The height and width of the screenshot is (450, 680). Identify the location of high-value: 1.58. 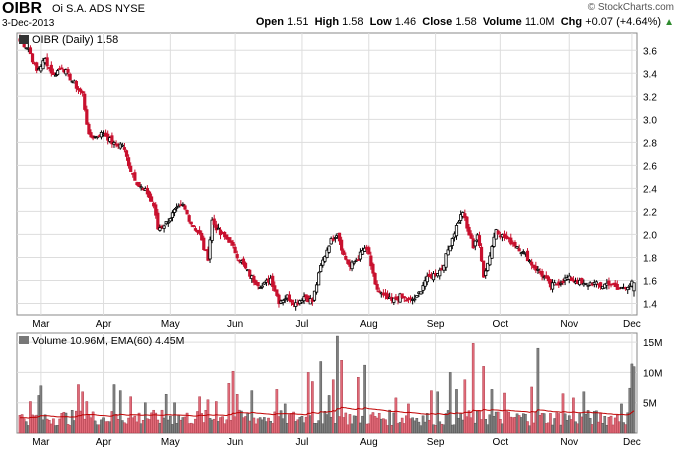
(353, 22).